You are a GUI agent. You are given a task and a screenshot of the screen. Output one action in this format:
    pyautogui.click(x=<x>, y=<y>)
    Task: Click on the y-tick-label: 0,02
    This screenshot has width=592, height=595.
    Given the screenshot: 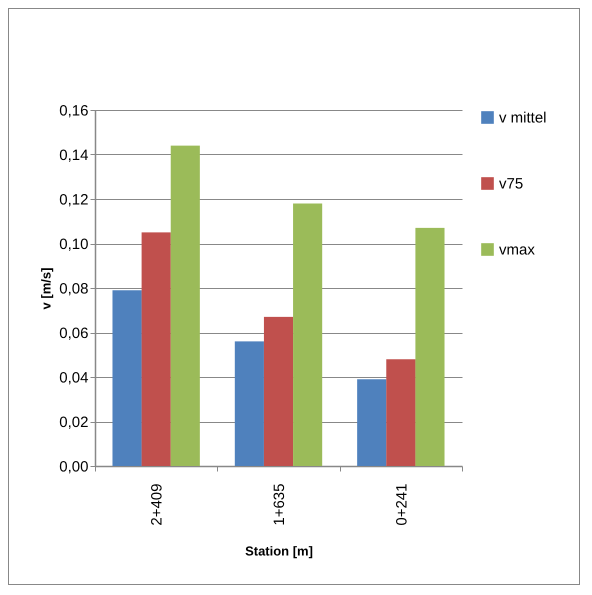 What is the action you would take?
    pyautogui.click(x=73, y=422)
    